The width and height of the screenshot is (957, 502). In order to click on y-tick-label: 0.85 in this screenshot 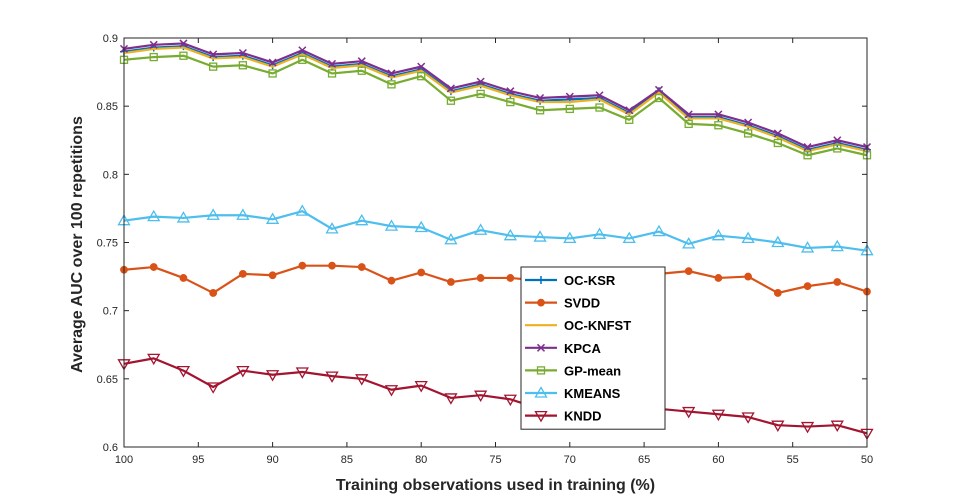, I will do `click(107, 107)`.